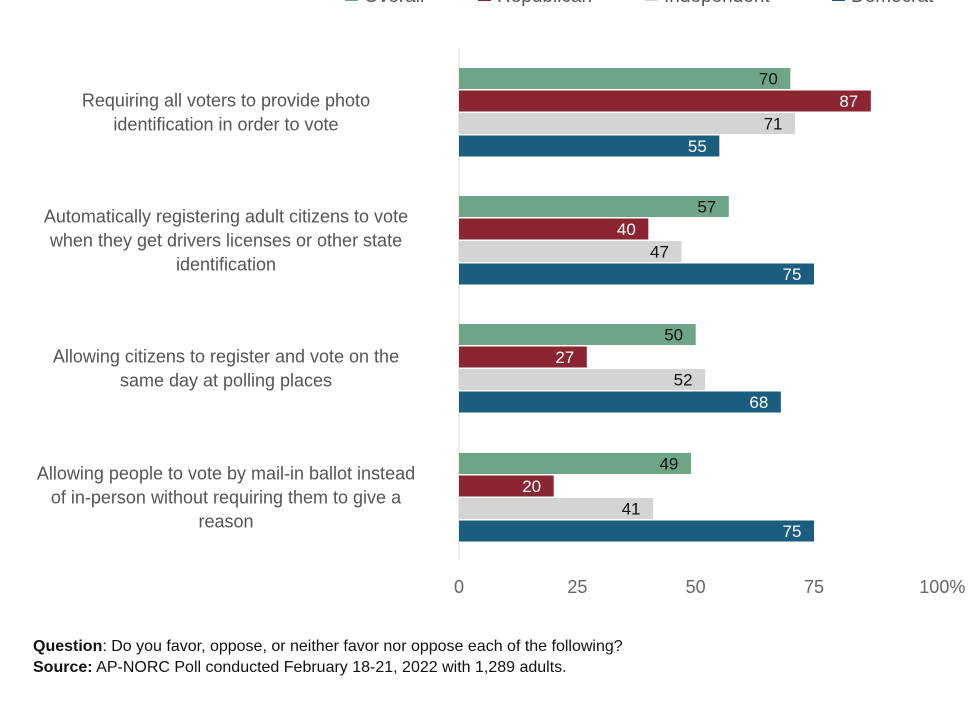 The image size is (980, 720). What do you see at coordinates (544, 3) in the screenshot?
I see `legend-label: Republican` at bounding box center [544, 3].